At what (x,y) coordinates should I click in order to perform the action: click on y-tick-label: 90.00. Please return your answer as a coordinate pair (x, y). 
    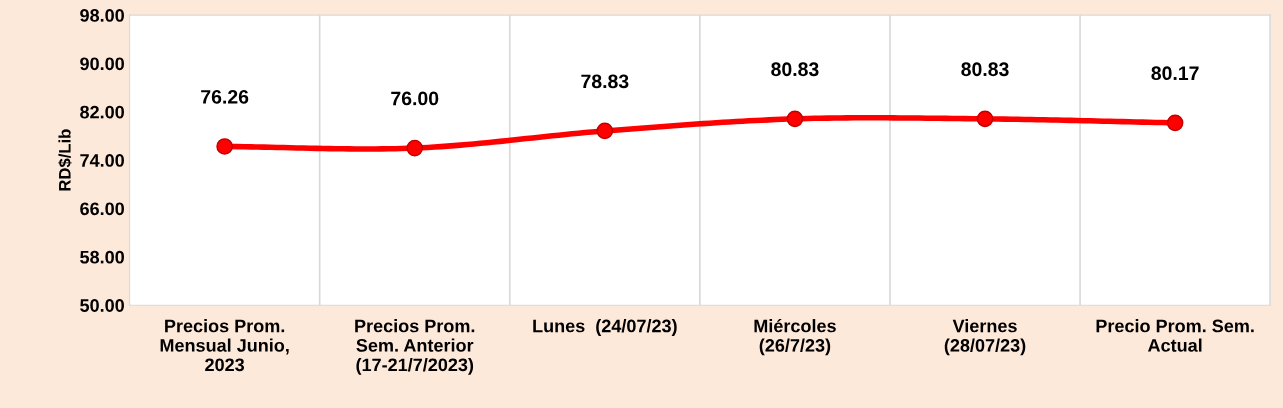
    Looking at the image, I should click on (102, 64).